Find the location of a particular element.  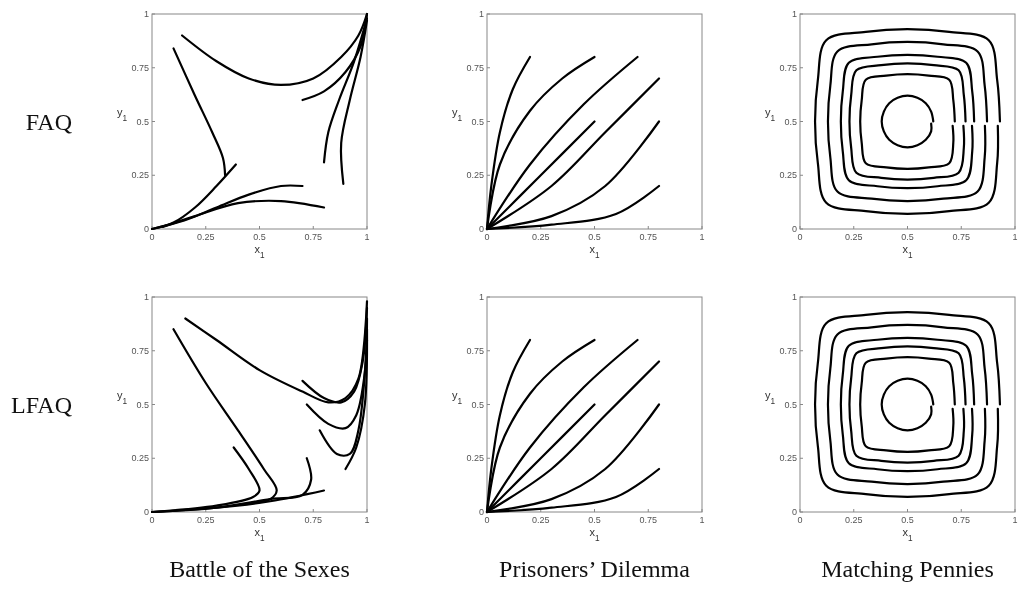

text: Prisoners’ Dilemma is located at coordinates (595, 569).